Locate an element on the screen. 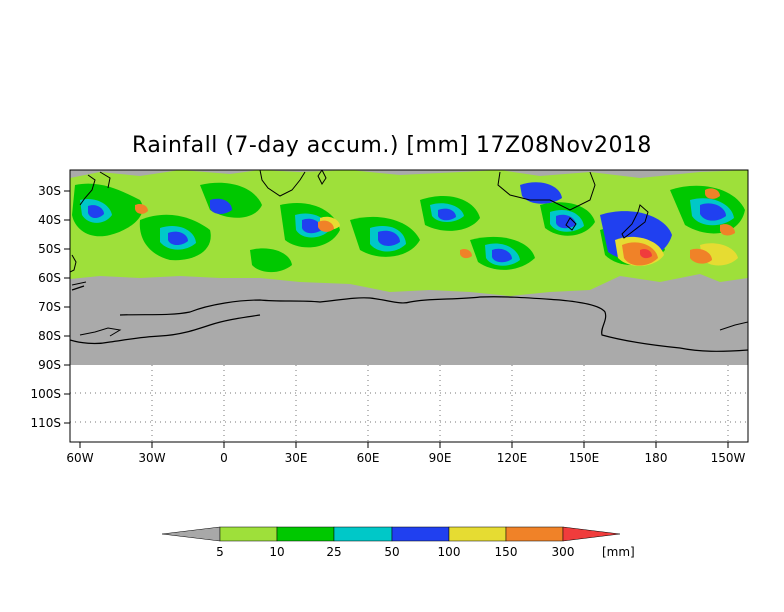  lat-label-90s: 90S is located at coordinates (49, 365).